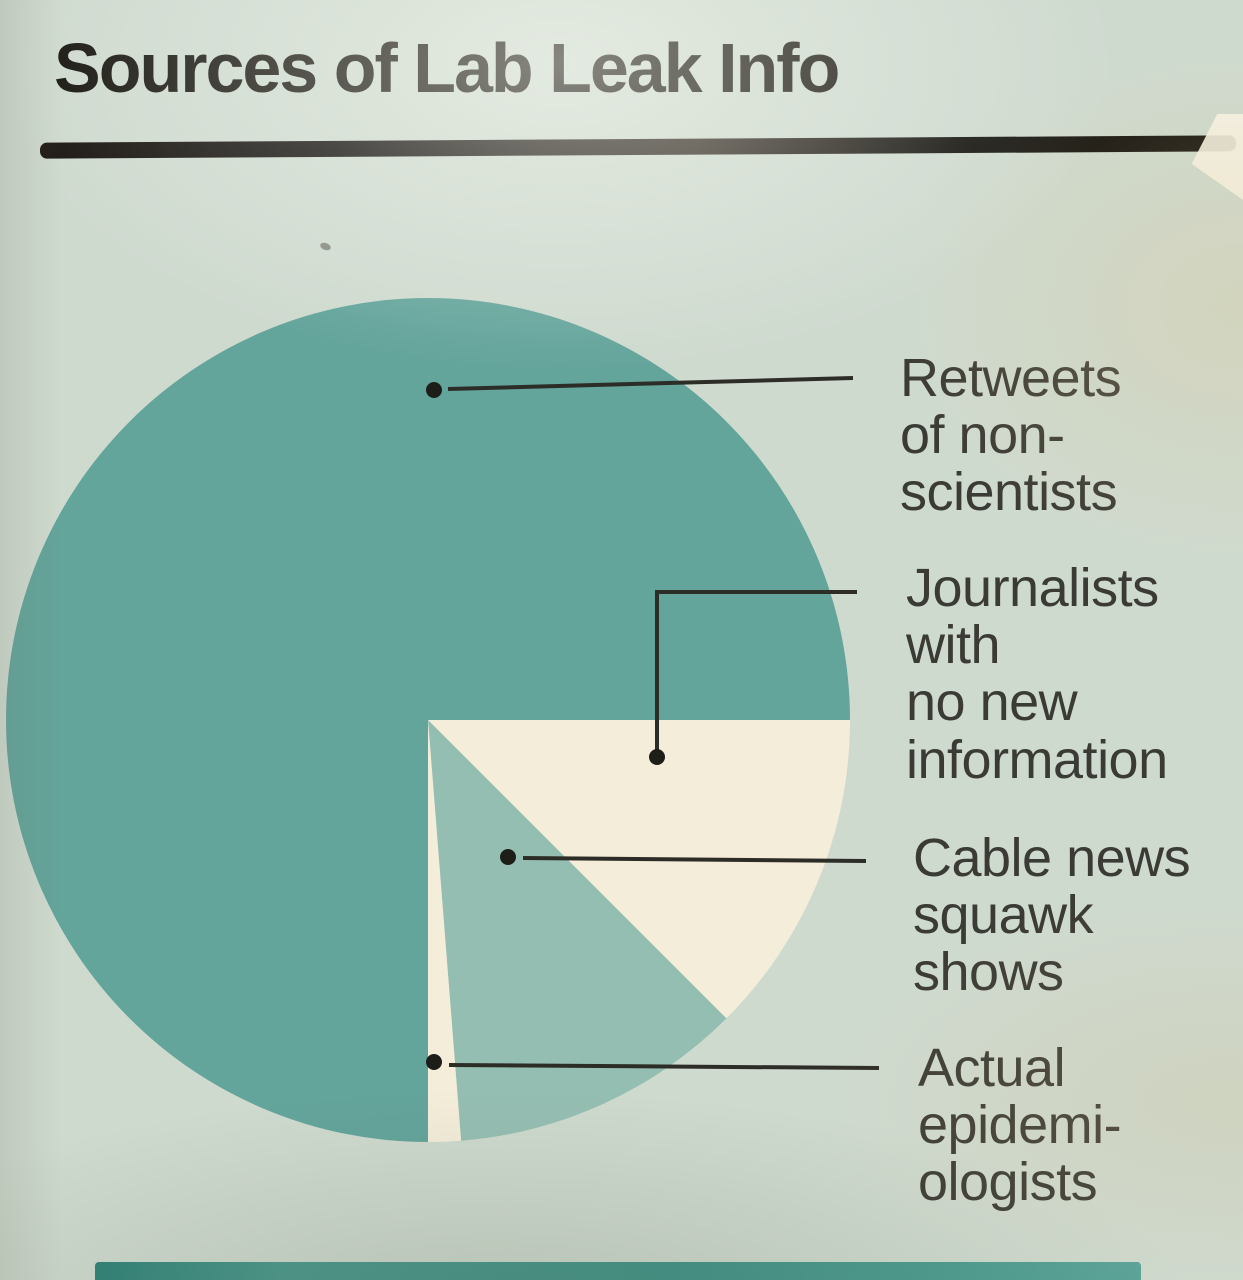  Describe the element at coordinates (508, 857) in the screenshot. I see `leader-dot-cable-news` at that location.